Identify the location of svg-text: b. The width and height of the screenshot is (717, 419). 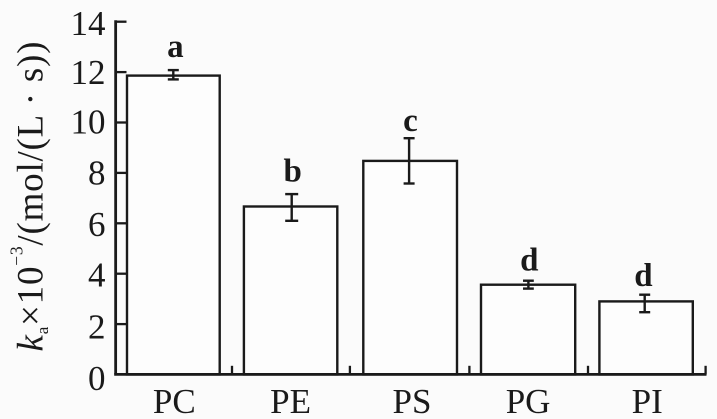
(293, 172).